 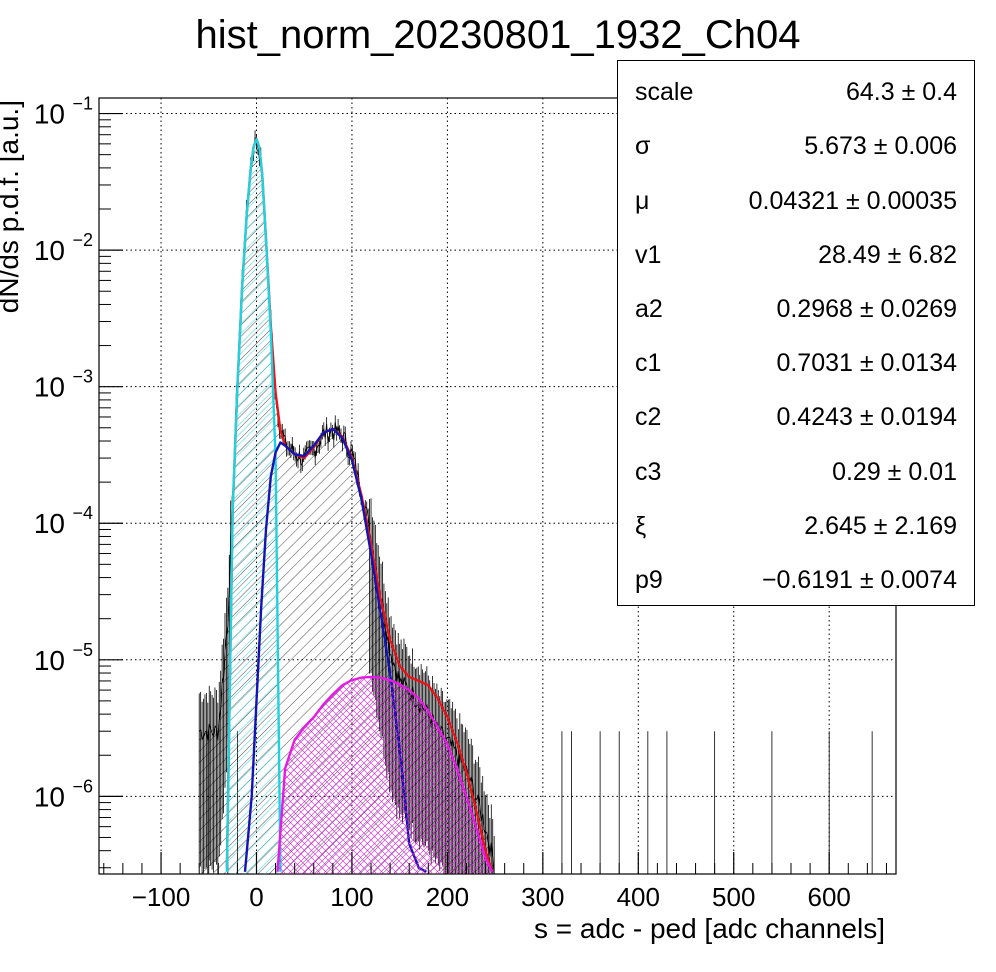 I want to click on y-axis-label: dN/ds p.d.f. [a.u.], so click(x=12, y=206).